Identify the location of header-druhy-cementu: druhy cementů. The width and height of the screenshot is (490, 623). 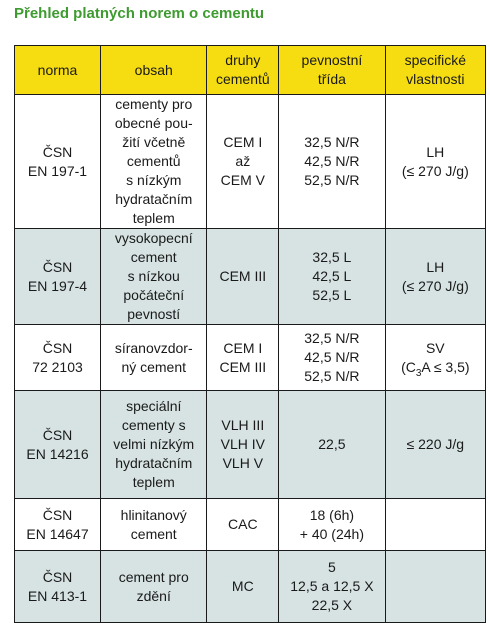
(243, 70).